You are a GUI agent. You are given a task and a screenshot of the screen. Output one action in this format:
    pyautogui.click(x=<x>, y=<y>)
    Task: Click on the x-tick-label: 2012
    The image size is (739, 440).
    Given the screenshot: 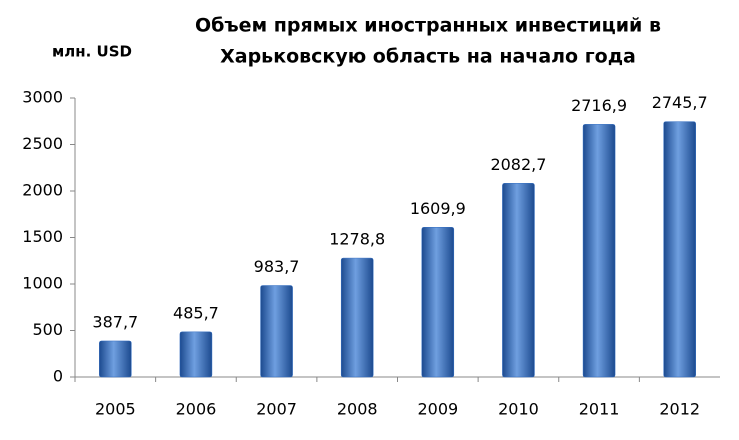 What is the action you would take?
    pyautogui.click(x=679, y=409)
    